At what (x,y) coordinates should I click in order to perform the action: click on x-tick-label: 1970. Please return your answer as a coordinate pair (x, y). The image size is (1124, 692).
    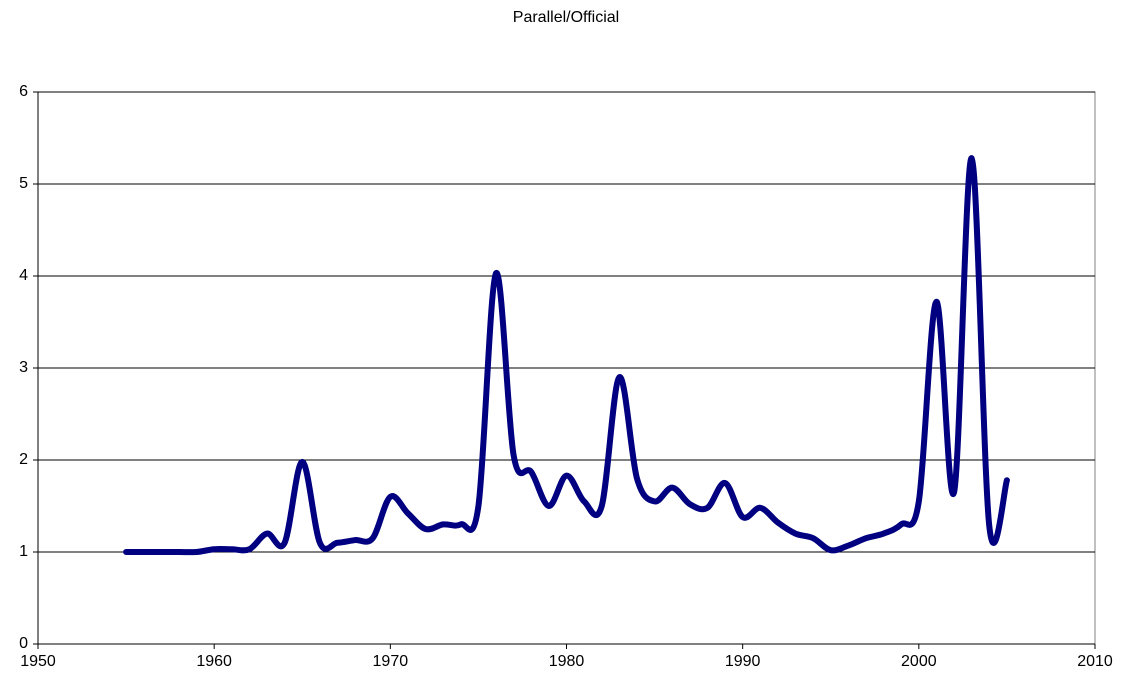
    Looking at the image, I should click on (391, 661).